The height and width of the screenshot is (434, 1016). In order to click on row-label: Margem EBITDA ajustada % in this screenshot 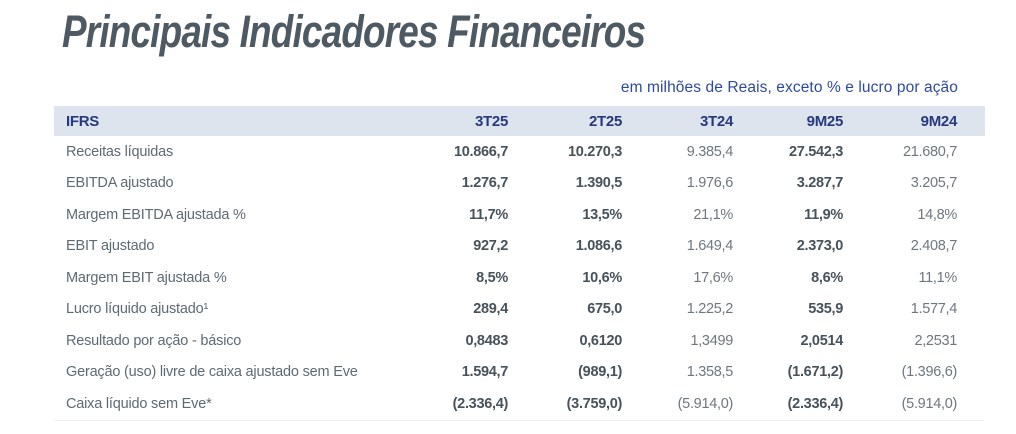, I will do `click(156, 214)`.